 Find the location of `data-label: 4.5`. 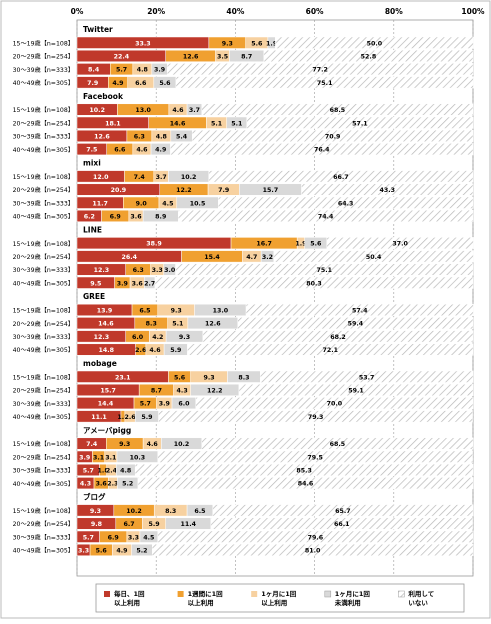

data-label: 4.5 is located at coordinates (167, 203).